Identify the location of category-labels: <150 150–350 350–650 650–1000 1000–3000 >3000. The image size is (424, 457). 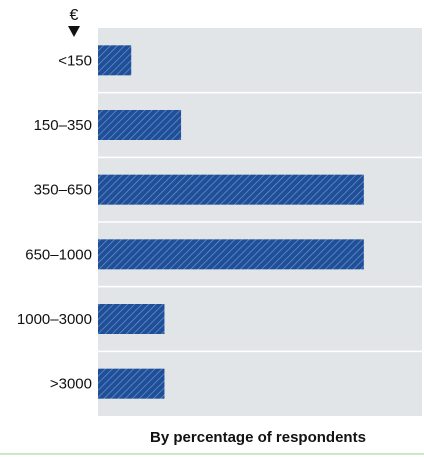
(54, 222).